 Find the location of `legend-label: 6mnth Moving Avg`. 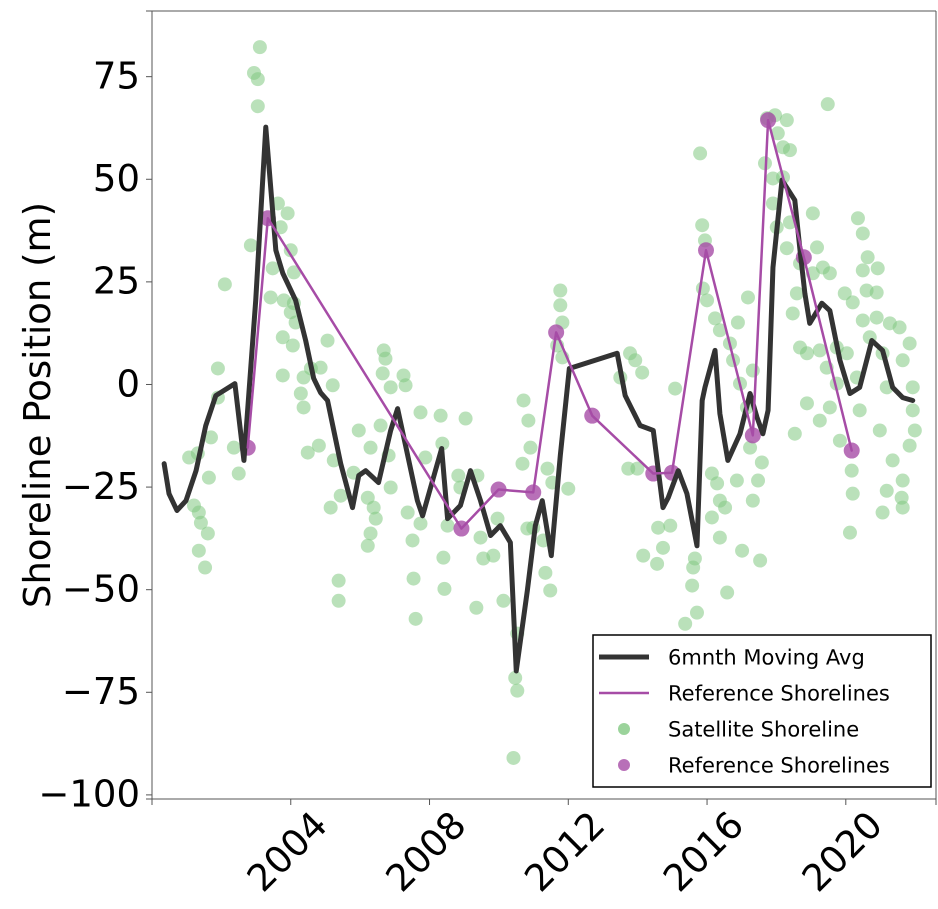

legend-label: 6mnth Moving Avg is located at coordinates (766, 657).